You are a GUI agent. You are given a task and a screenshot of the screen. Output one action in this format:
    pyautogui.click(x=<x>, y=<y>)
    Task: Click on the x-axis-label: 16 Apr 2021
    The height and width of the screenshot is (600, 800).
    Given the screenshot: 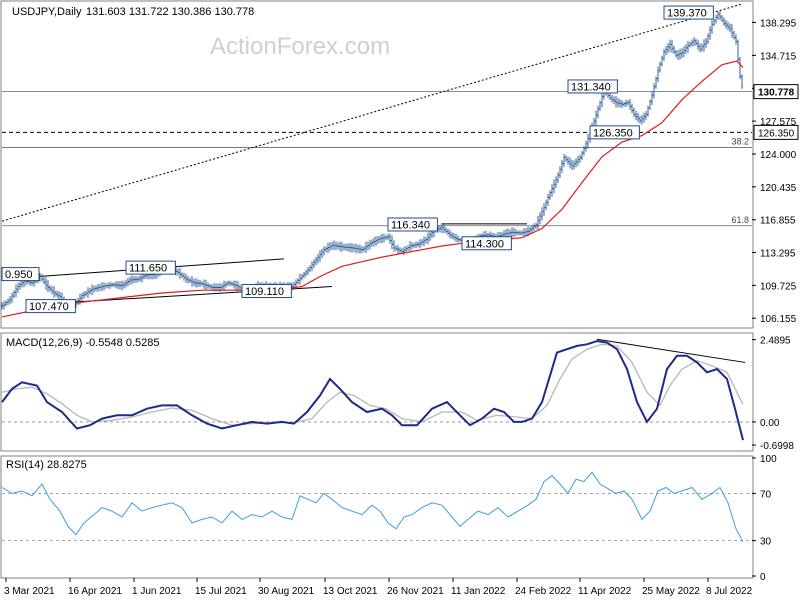 What is the action you would take?
    pyautogui.click(x=95, y=591)
    